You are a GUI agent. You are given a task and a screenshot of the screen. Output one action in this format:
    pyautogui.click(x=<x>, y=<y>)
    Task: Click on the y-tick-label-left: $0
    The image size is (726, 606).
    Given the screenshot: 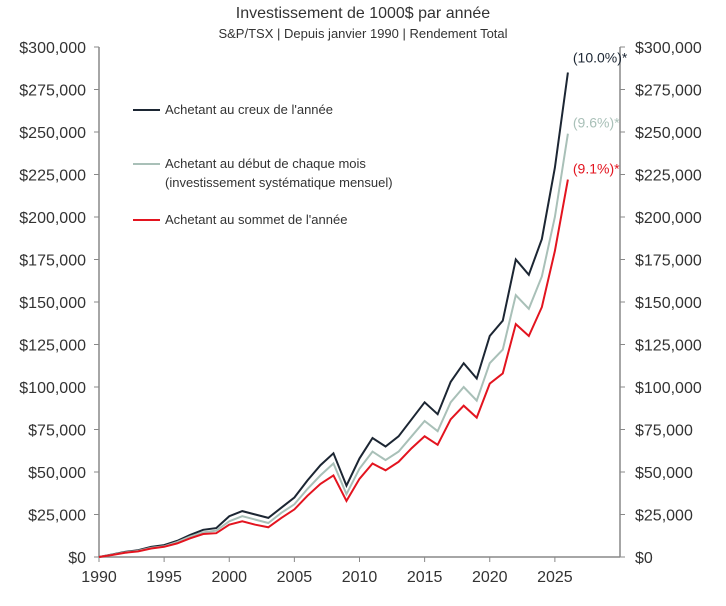 What is the action you would take?
    pyautogui.click(x=77, y=558)
    